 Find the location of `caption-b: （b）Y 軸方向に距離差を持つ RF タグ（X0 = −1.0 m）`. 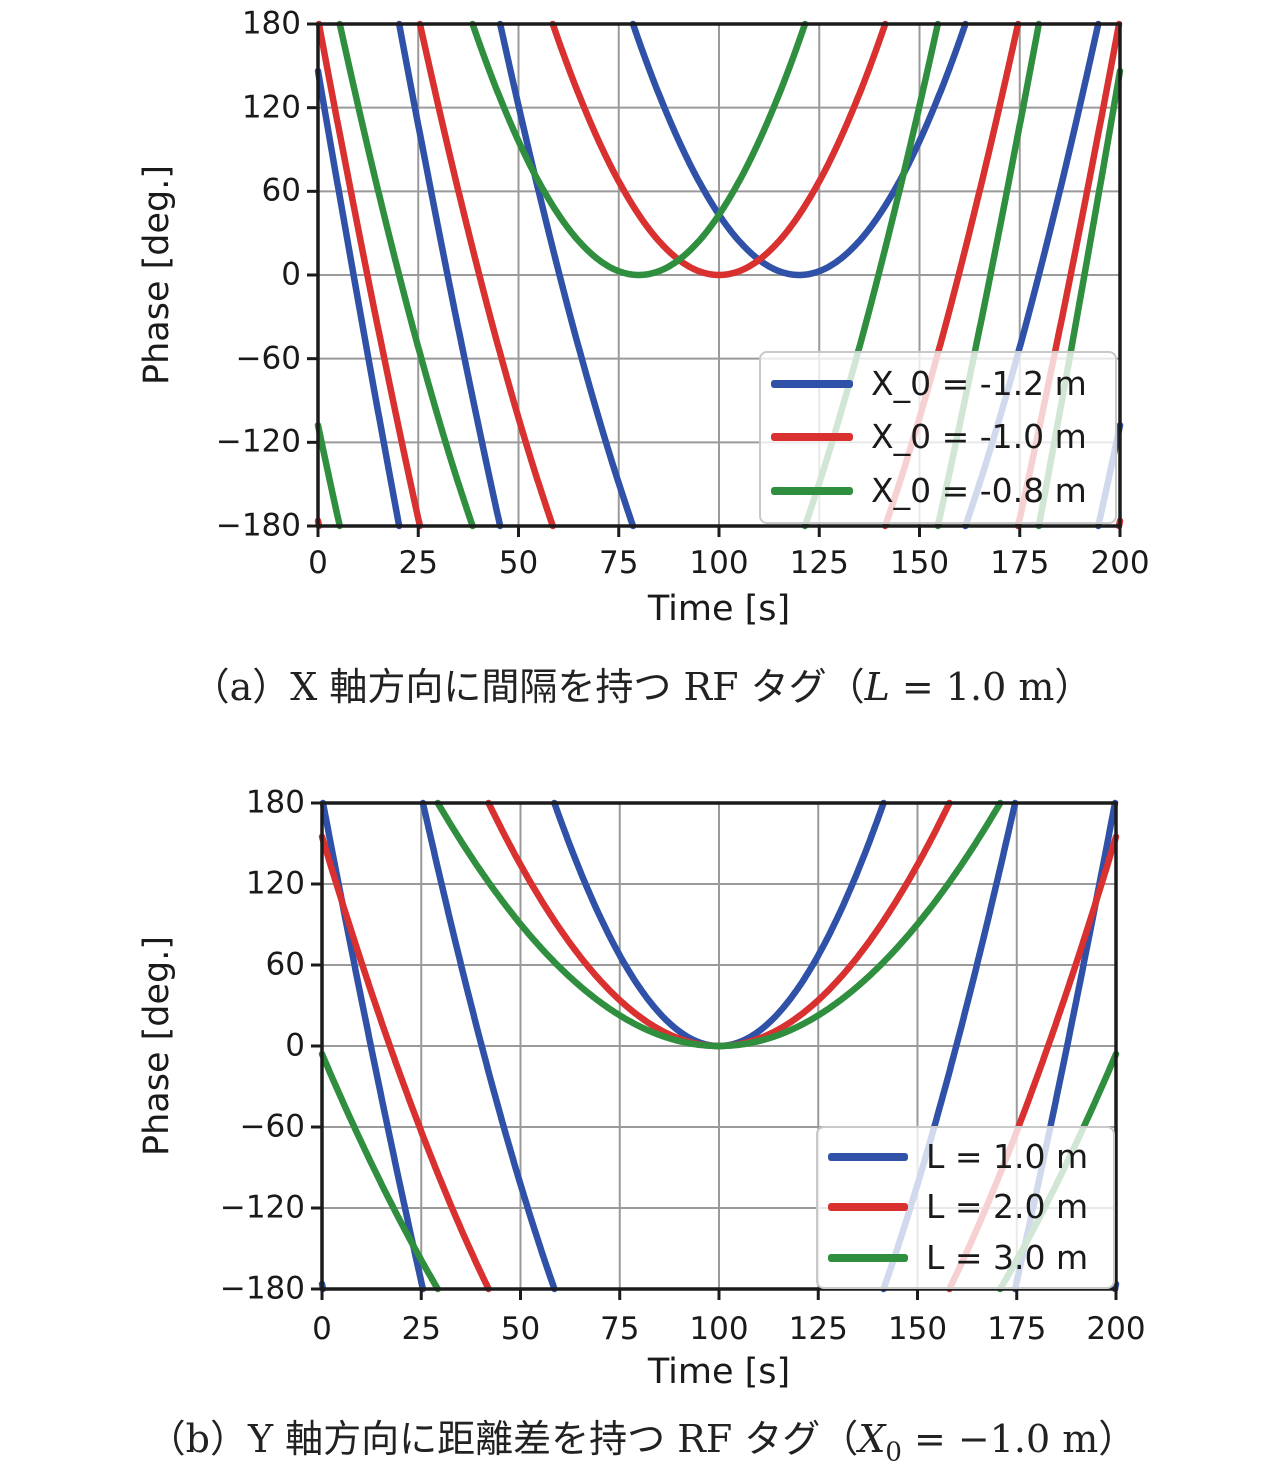

caption-b: （b）Y 軸方向に距離差を持つ RF タグ（X0 = −1.0 m） is located at coordinates (642, 1438).